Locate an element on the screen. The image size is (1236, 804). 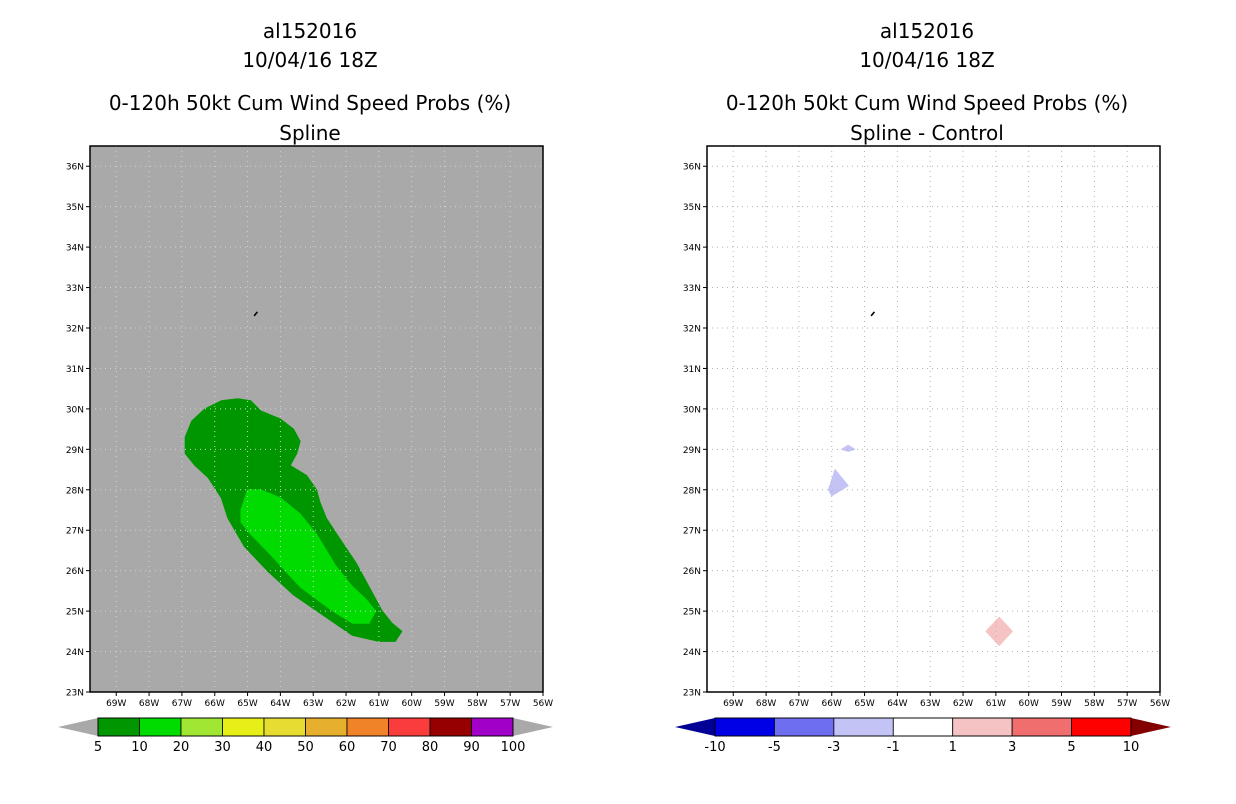
colorbar-label-6: 5 is located at coordinates (1071, 747).